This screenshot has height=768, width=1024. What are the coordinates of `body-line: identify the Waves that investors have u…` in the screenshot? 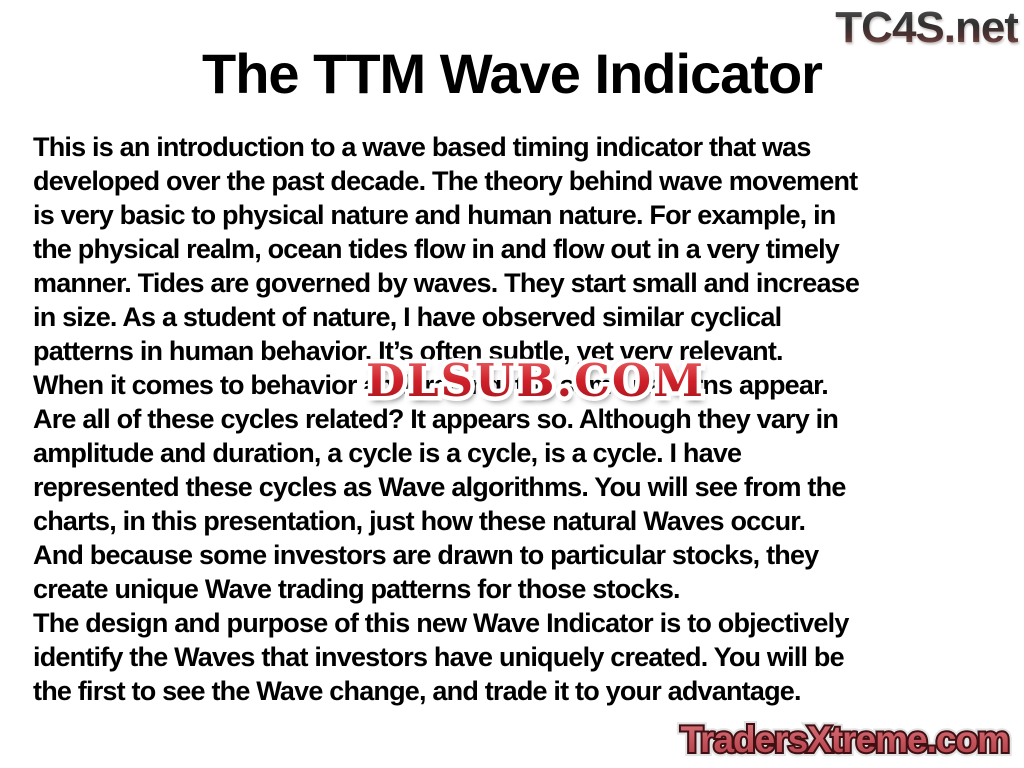 It's located at (439, 657).